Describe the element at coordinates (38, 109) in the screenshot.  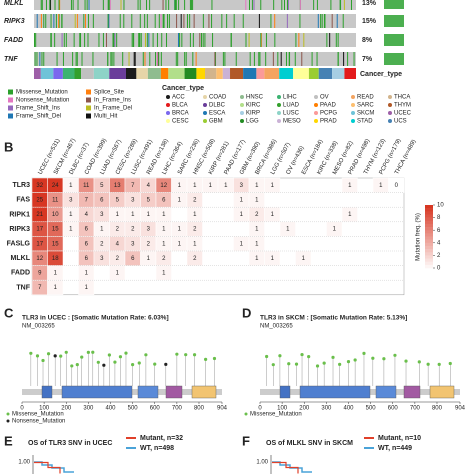
I see `legend-label: Frame_Shift_Ins` at that location.